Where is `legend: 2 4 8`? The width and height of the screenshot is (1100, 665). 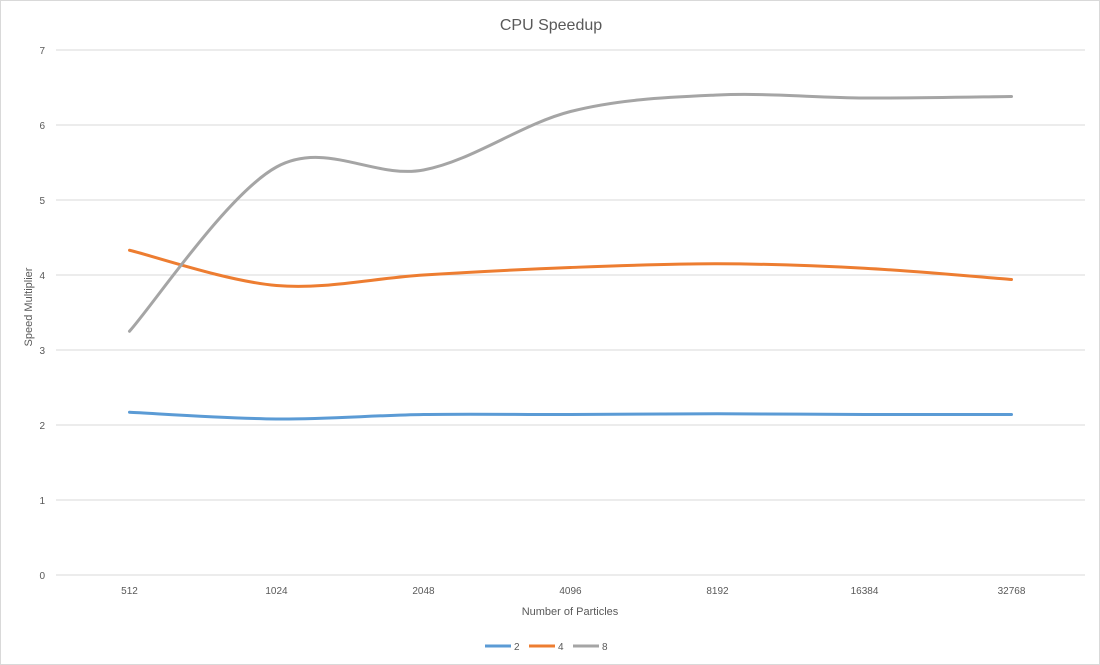 legend: 2 4 8 is located at coordinates (546, 647).